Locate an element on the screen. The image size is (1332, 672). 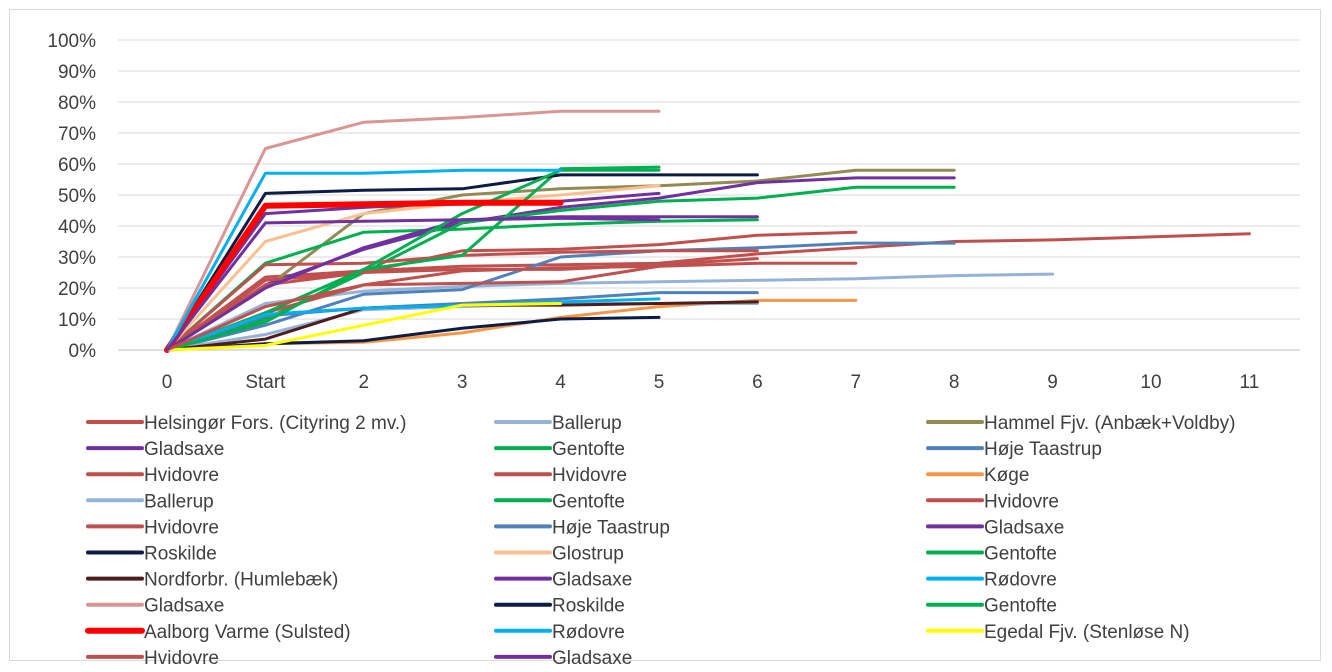
x-tick-label: 10 is located at coordinates (1150, 382).